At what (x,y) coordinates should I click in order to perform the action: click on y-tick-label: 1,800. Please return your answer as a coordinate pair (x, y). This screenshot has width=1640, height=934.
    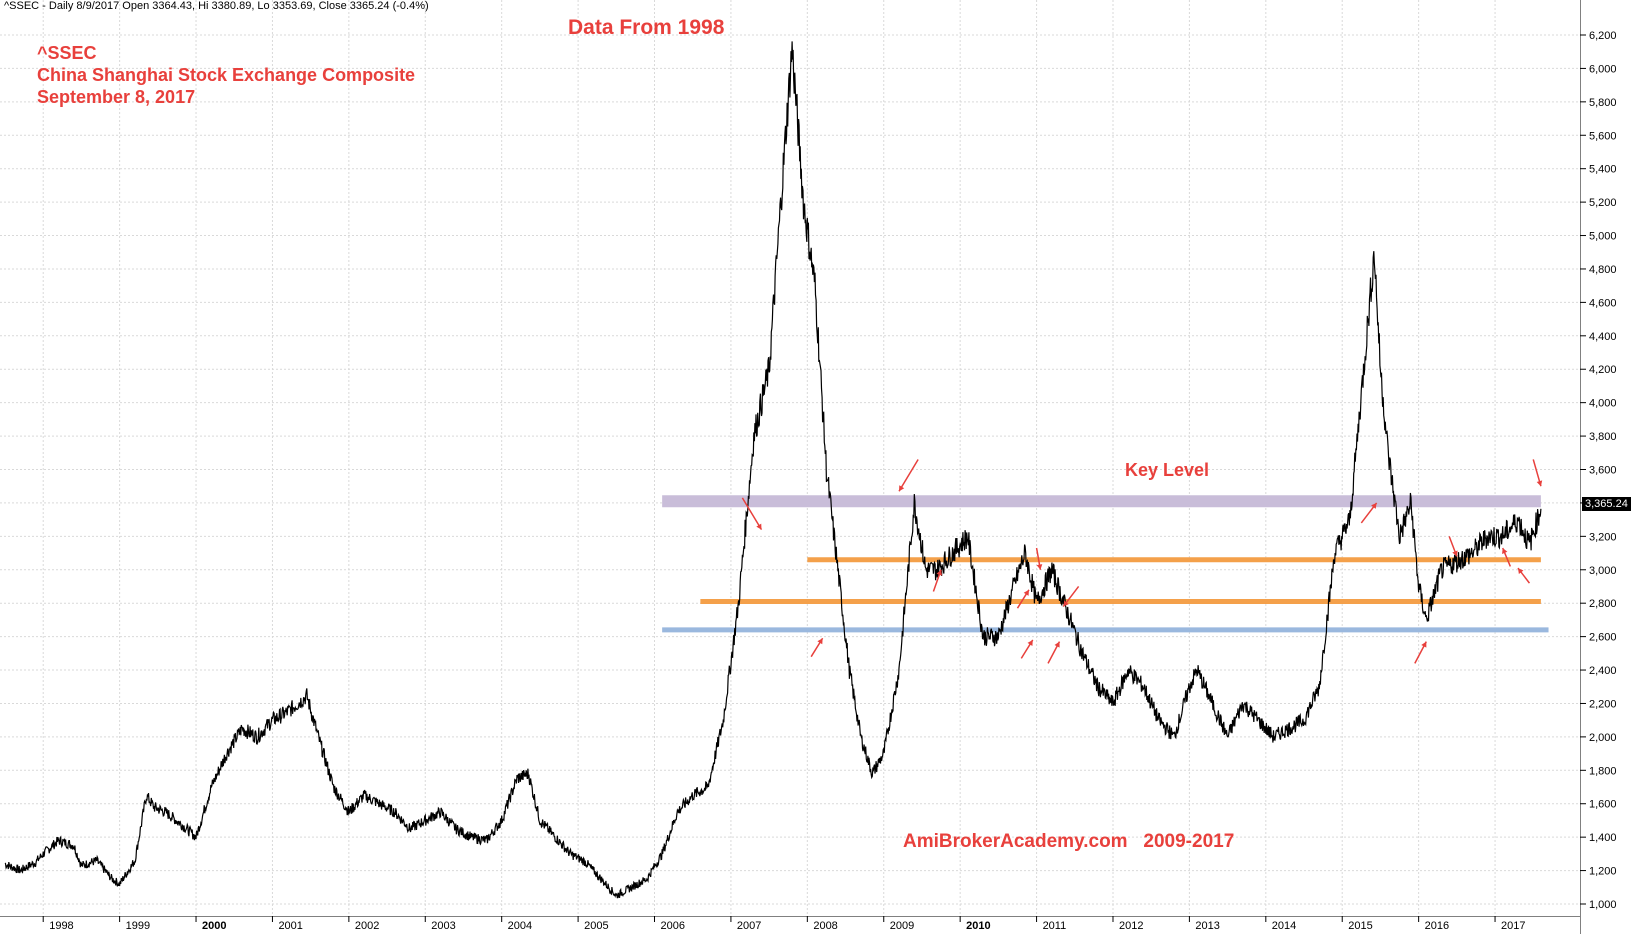
    Looking at the image, I should click on (1603, 771).